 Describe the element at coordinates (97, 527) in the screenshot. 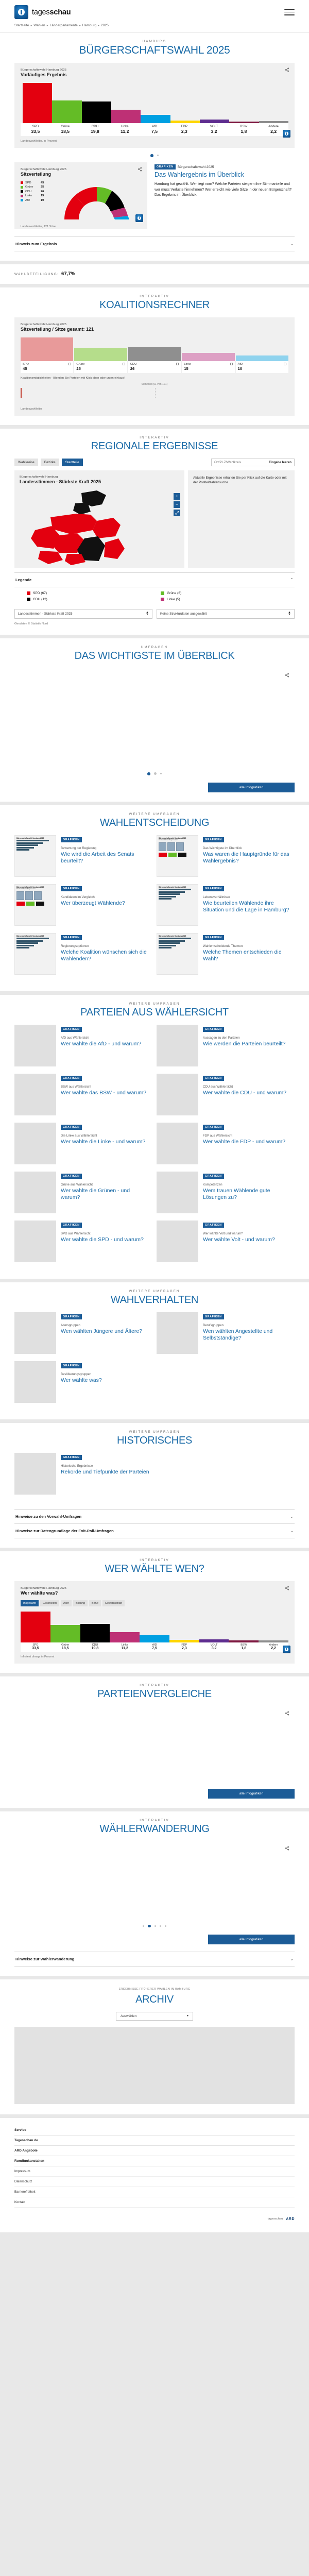

I see `hamburg-map-shape` at that location.